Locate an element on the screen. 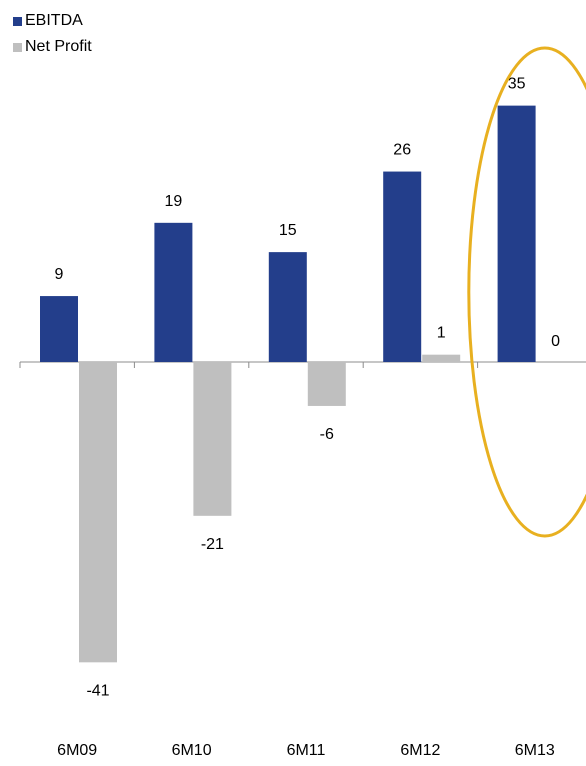 Image resolution: width=586 pixels, height=766 pixels. legend-label-ebitda: EBITDA is located at coordinates (54, 20).